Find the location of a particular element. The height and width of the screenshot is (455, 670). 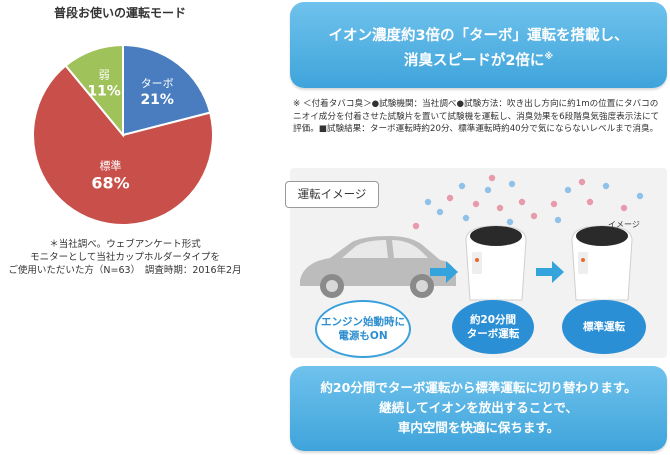

step-line: 電源もON is located at coordinates (363, 336).